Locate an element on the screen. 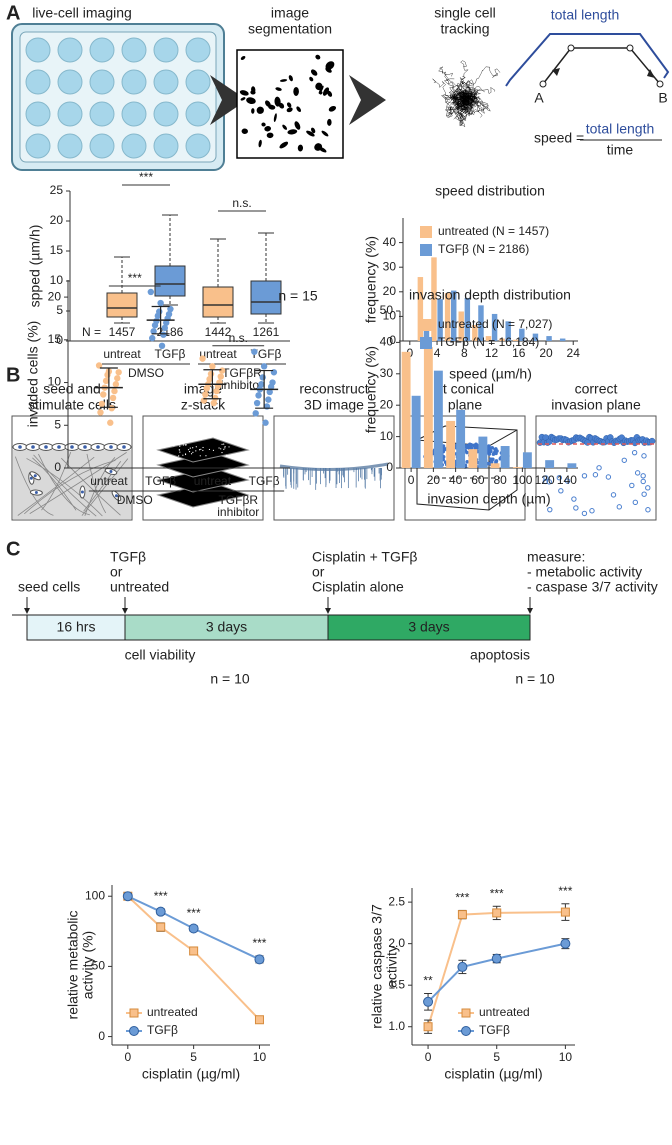 This screenshot has width=672, height=1145. step-title: fit conical is located at coordinates (465, 389).